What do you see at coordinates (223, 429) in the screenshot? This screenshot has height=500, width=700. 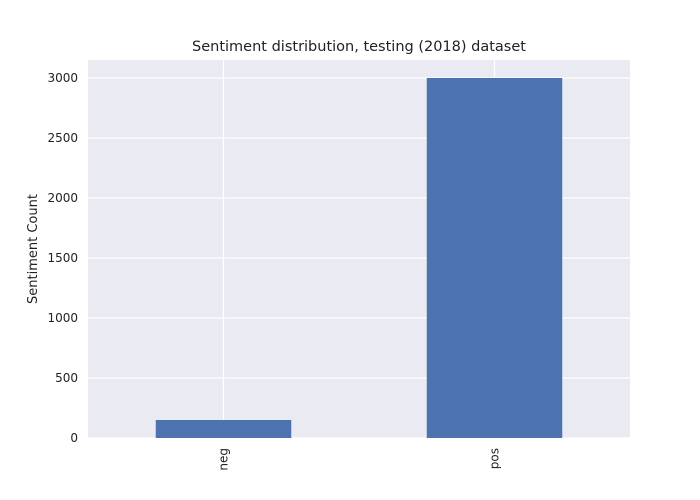 I see `bar-neg` at bounding box center [223, 429].